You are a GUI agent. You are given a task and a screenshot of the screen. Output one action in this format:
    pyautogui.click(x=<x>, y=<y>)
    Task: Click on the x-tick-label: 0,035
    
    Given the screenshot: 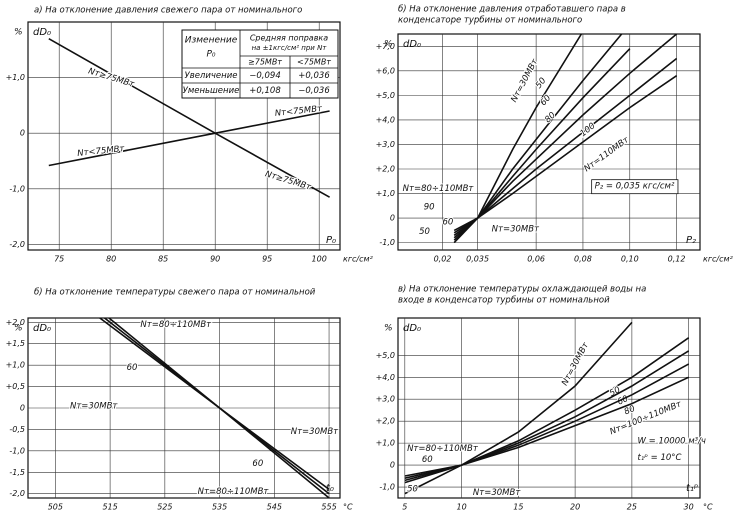 What is the action you would take?
    pyautogui.click(x=477, y=259)
    